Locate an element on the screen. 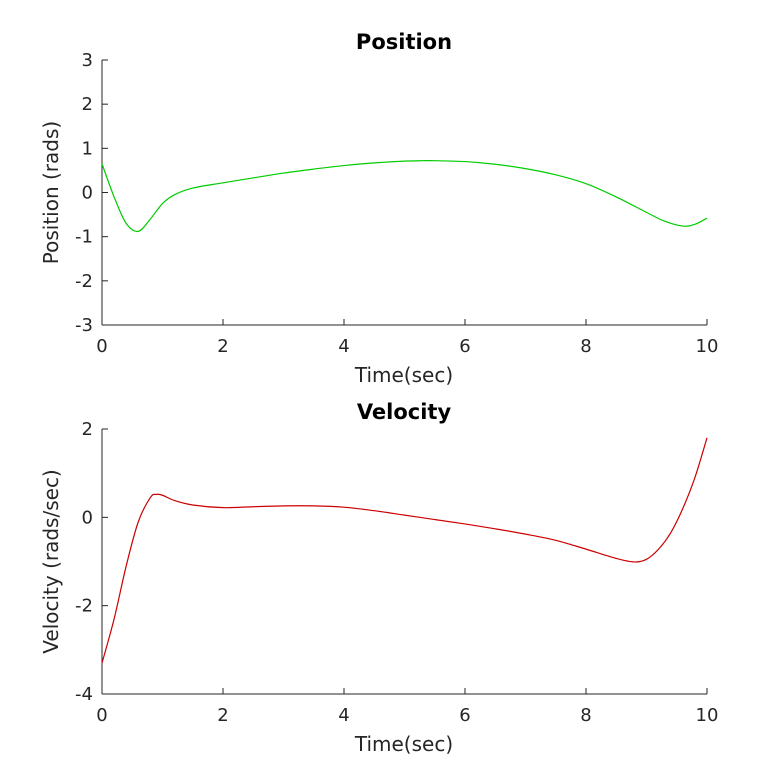  position-x-tick-label: 4 is located at coordinates (343, 346).